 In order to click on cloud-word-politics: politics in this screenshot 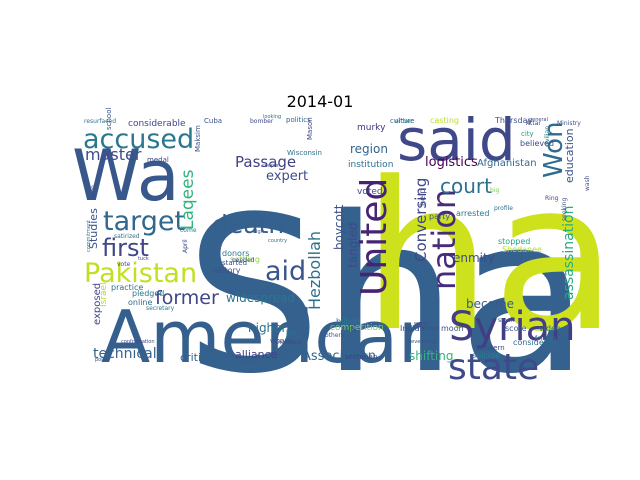, I will do `click(298, 120)`.